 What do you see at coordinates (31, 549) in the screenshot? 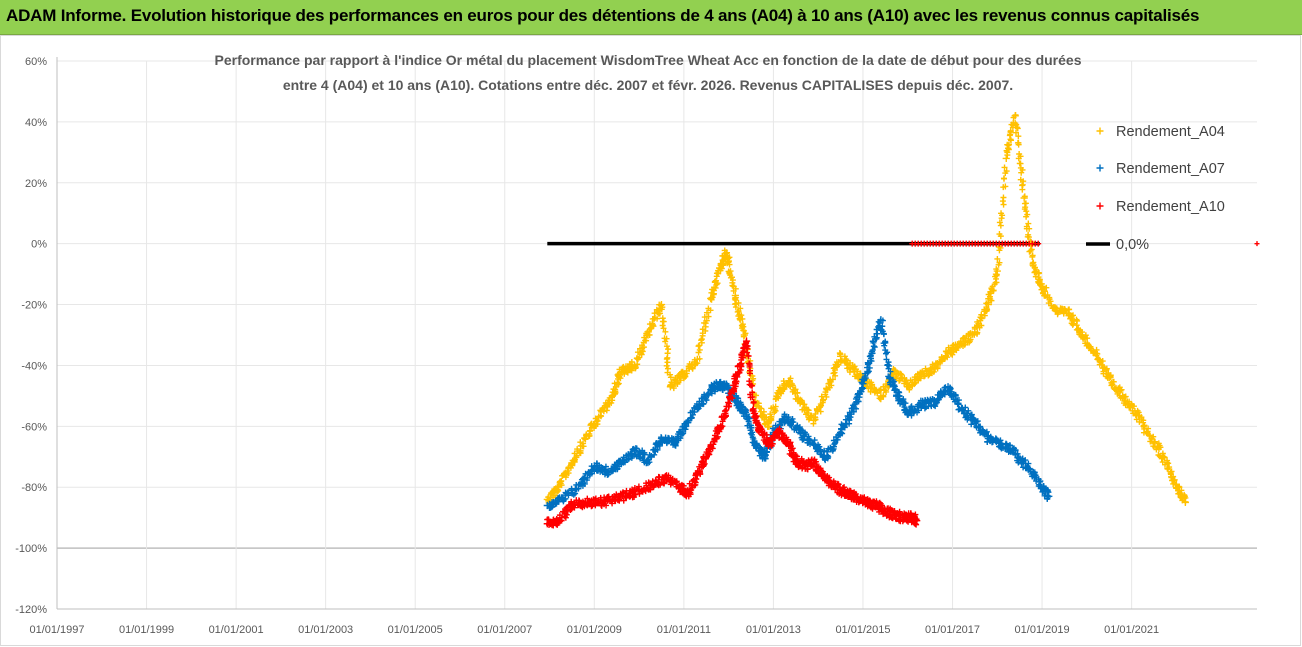
I see `y-tick-label: -100%` at bounding box center [31, 549].